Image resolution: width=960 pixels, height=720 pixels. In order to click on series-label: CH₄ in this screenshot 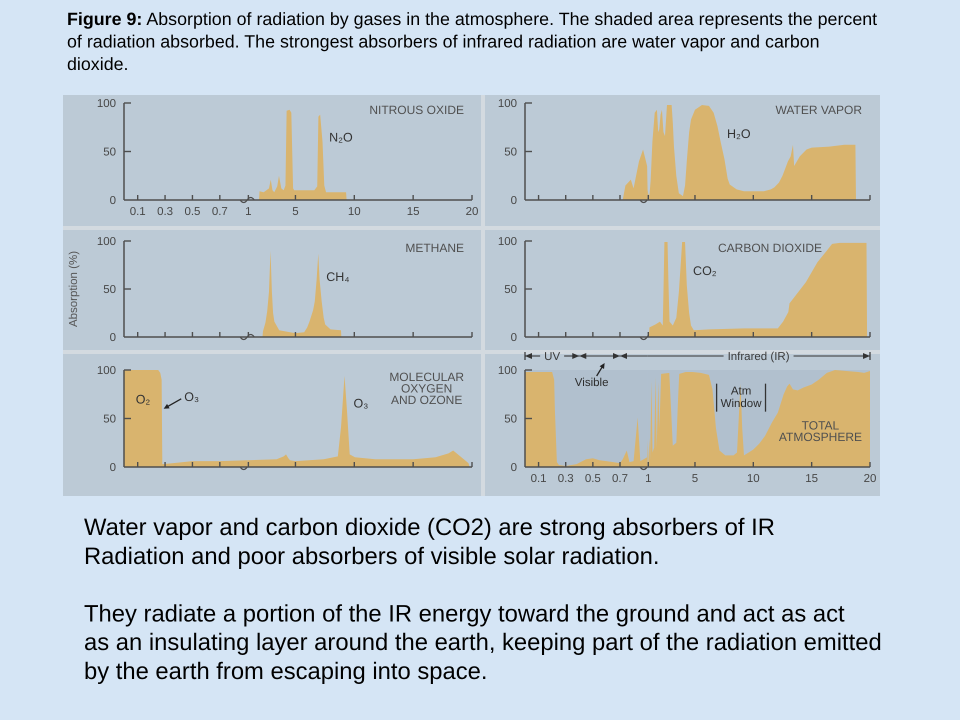, I will do `click(338, 277)`.